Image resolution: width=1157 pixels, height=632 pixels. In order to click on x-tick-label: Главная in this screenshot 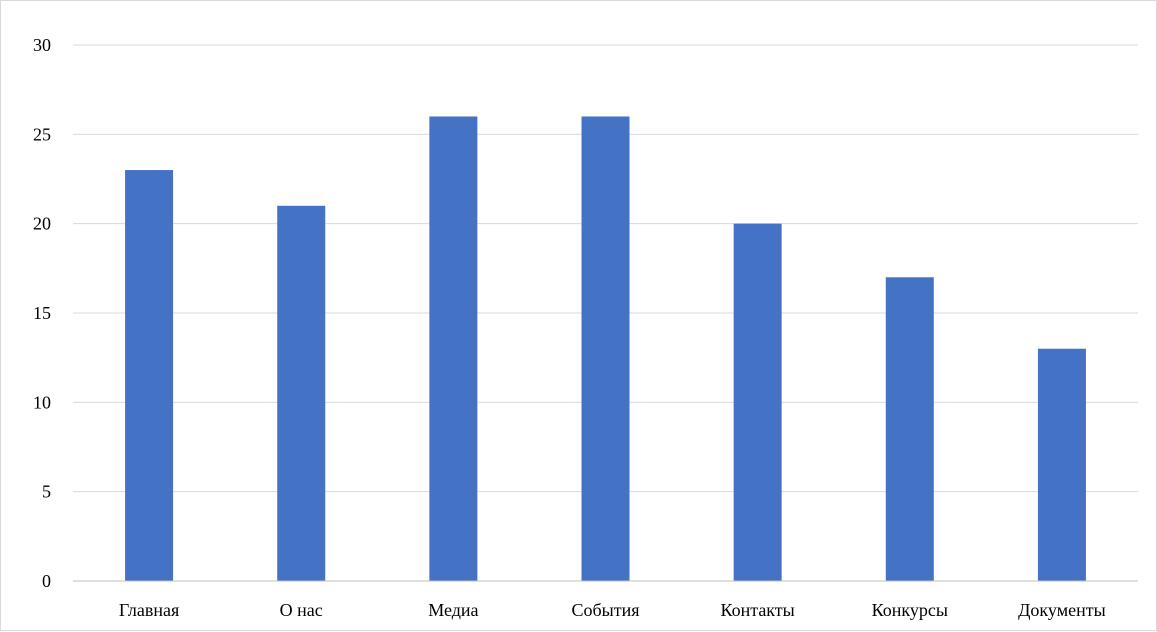, I will do `click(149, 610)`.